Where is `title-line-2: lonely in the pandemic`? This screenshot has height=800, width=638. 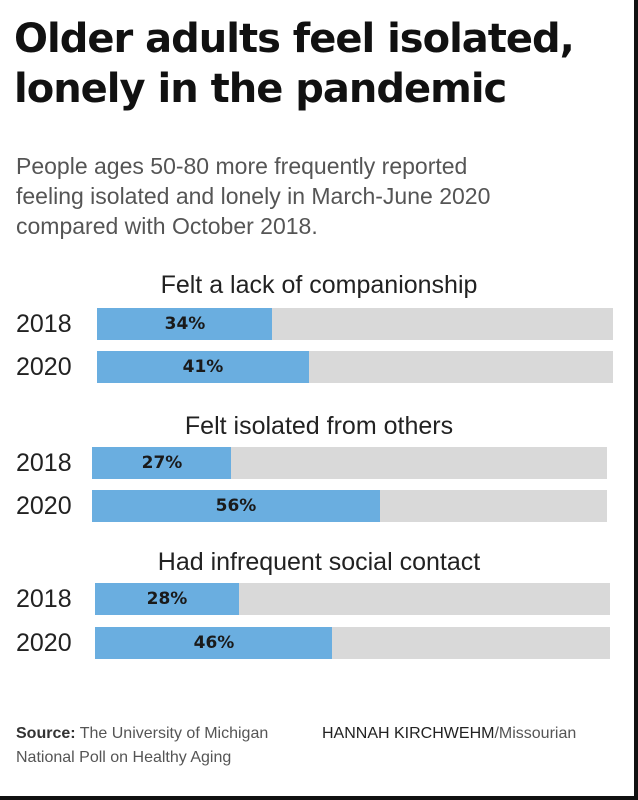 title-line-2: lonely in the pandemic is located at coordinates (260, 89).